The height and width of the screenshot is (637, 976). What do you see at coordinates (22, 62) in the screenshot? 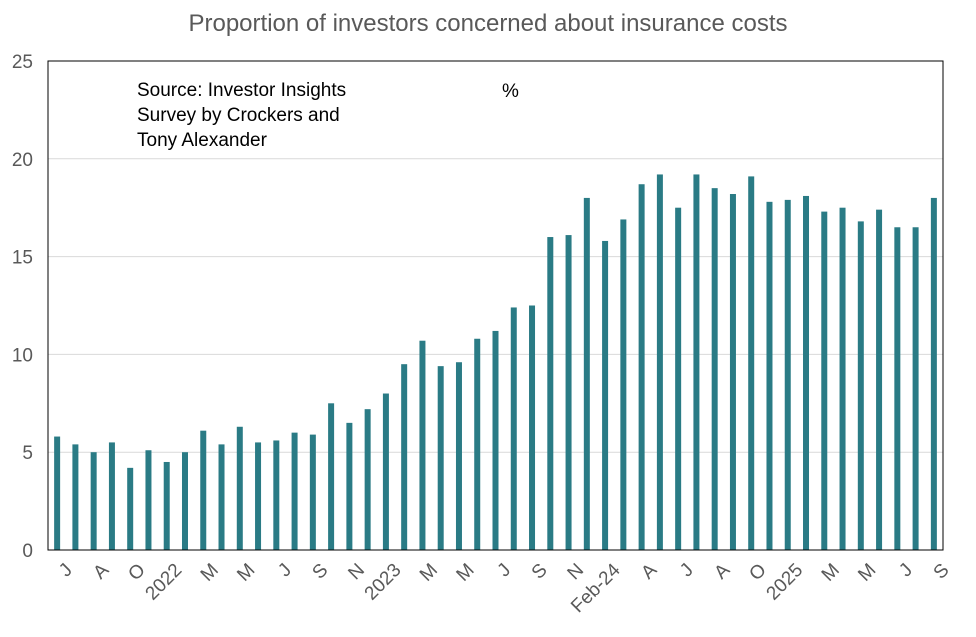
I see `y-tick-label: 25` at bounding box center [22, 62].